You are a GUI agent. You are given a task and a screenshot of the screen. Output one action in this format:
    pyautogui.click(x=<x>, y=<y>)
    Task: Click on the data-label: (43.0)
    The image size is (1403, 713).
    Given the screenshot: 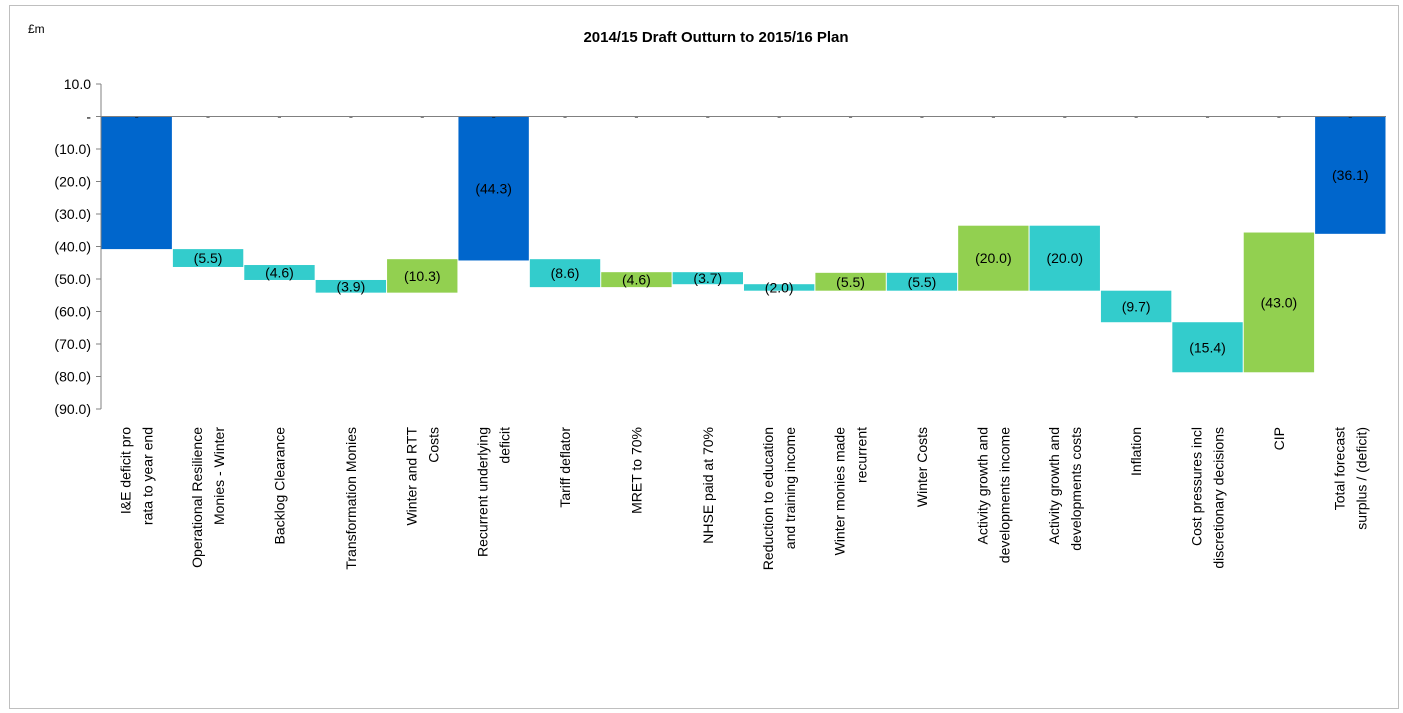 What is the action you would take?
    pyautogui.click(x=1279, y=302)
    